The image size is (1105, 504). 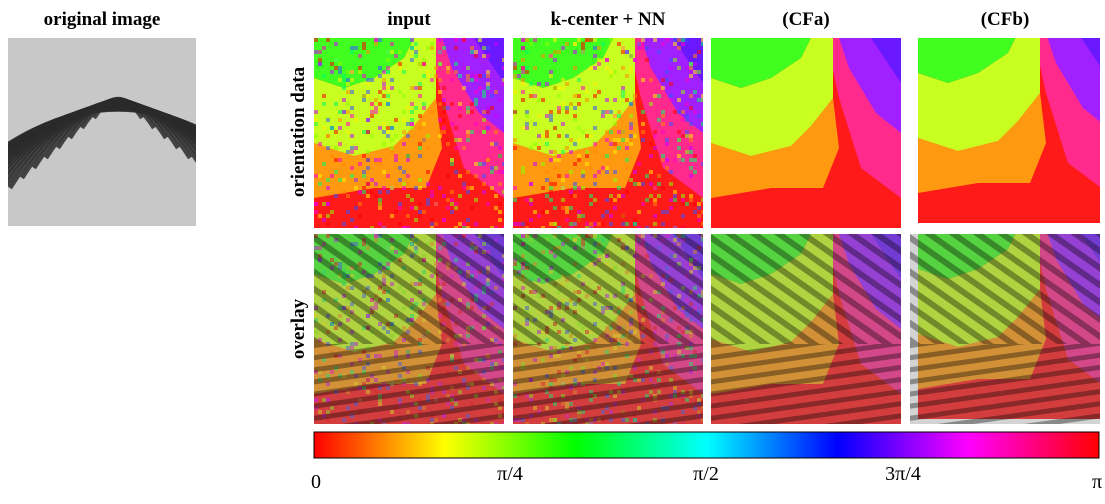 What do you see at coordinates (409, 19) in the screenshot?
I see `column-title: input` at bounding box center [409, 19].